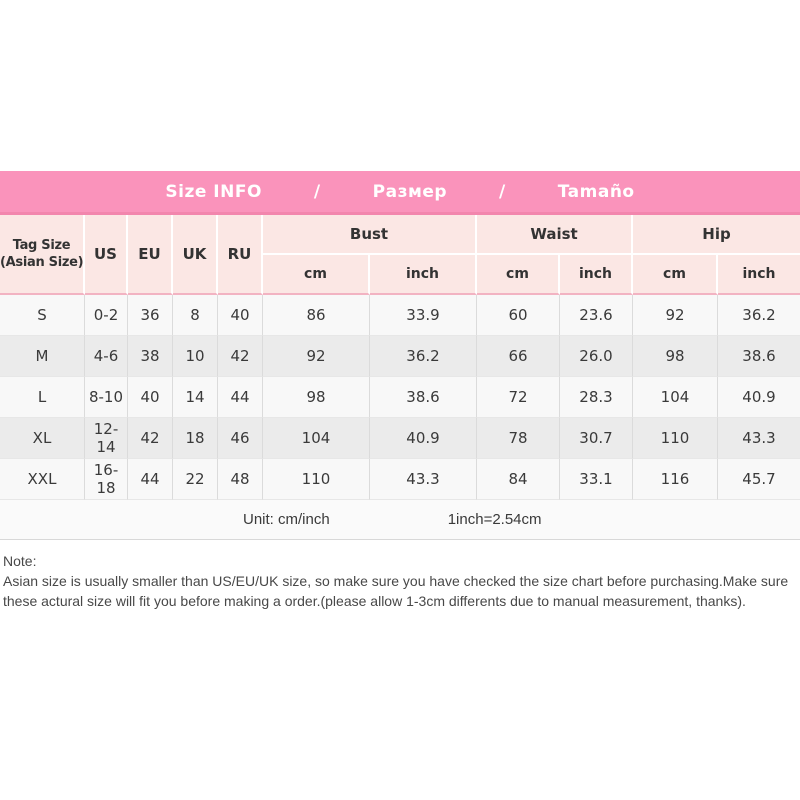 Image resolution: width=800 pixels, height=800 pixels. I want to click on cell-hip-inch: 38.6, so click(759, 356).